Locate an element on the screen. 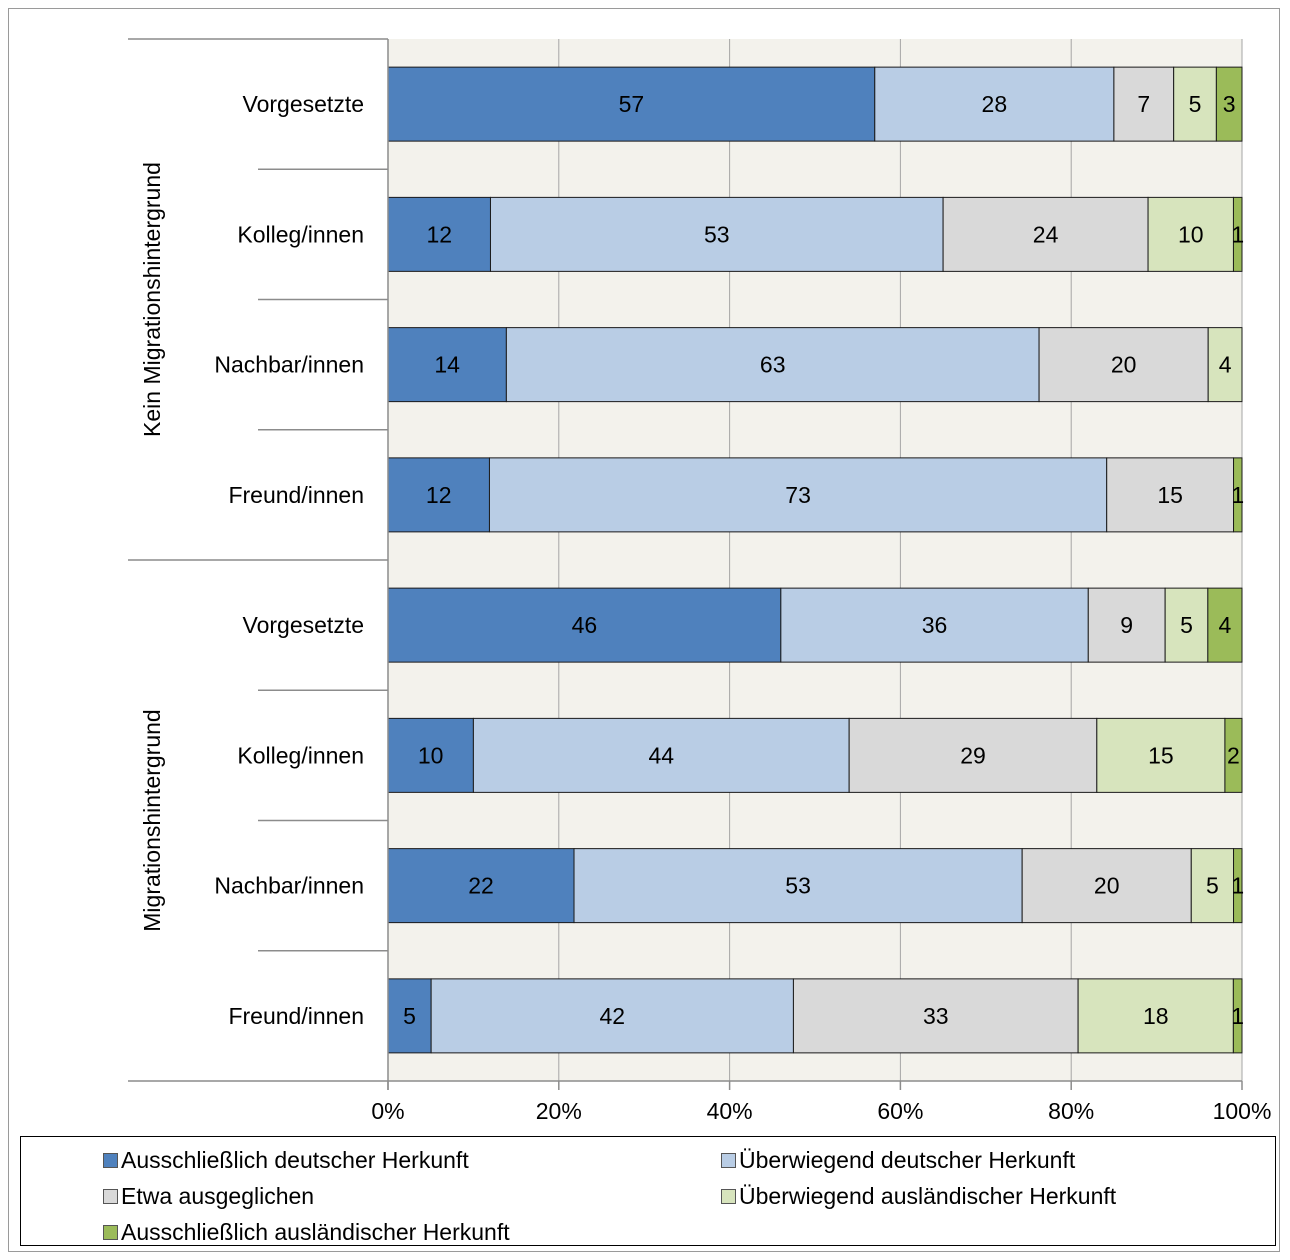 The height and width of the screenshot is (1260, 1290). data-label: 36 is located at coordinates (935, 625).